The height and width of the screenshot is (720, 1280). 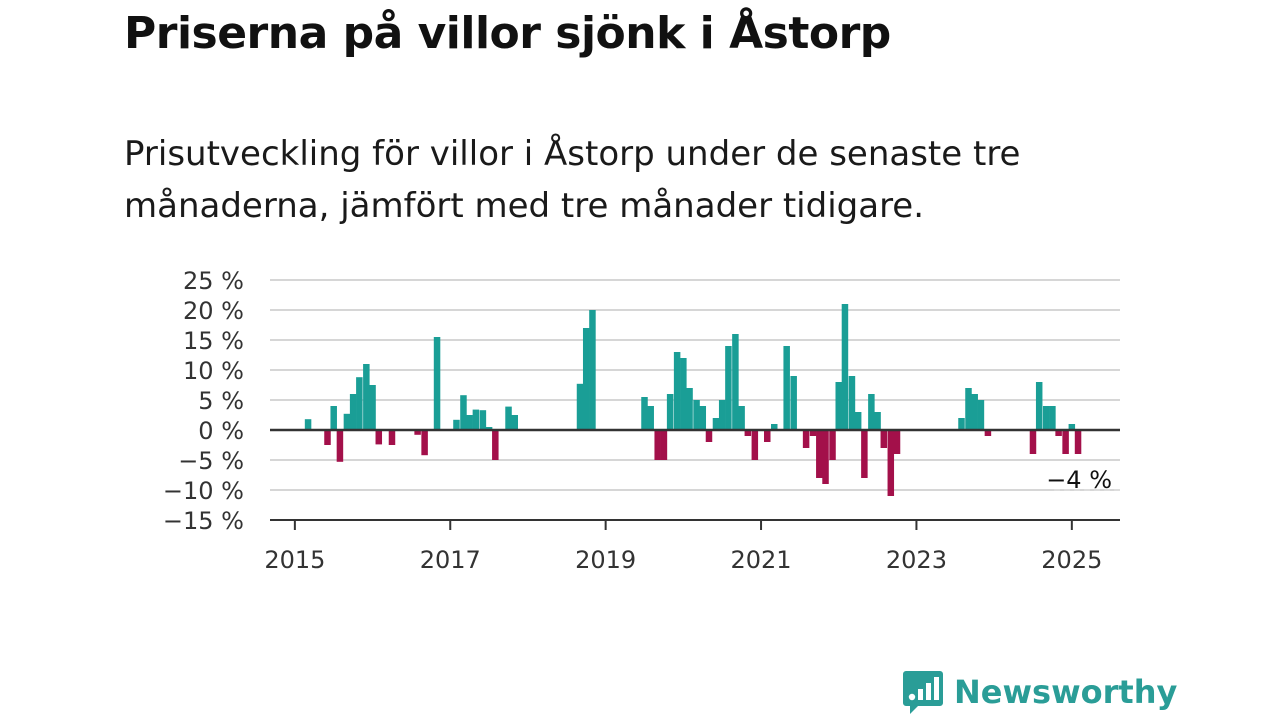 What do you see at coordinates (761, 560) in the screenshot?
I see `x-tick-label: 2021` at bounding box center [761, 560].